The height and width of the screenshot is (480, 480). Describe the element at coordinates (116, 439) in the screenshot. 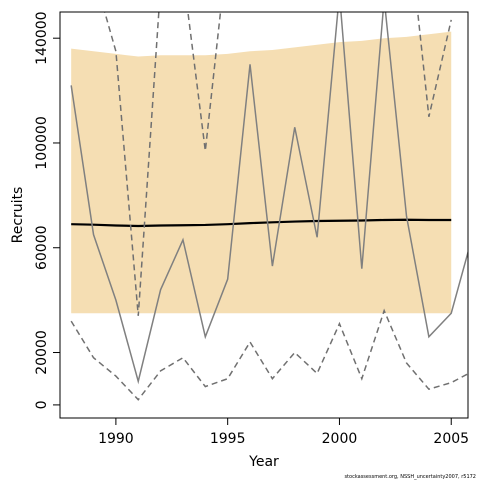

I see `x-tick-label: 1990` at that location.